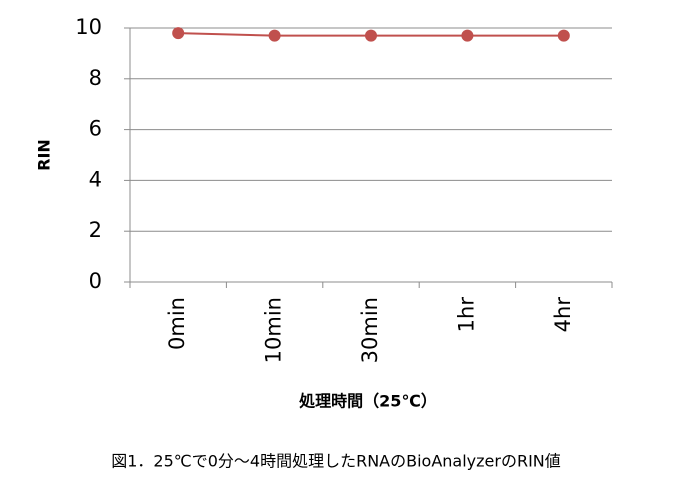 The image size is (679, 487). I want to click on y-tick-label: 4, so click(95, 179).